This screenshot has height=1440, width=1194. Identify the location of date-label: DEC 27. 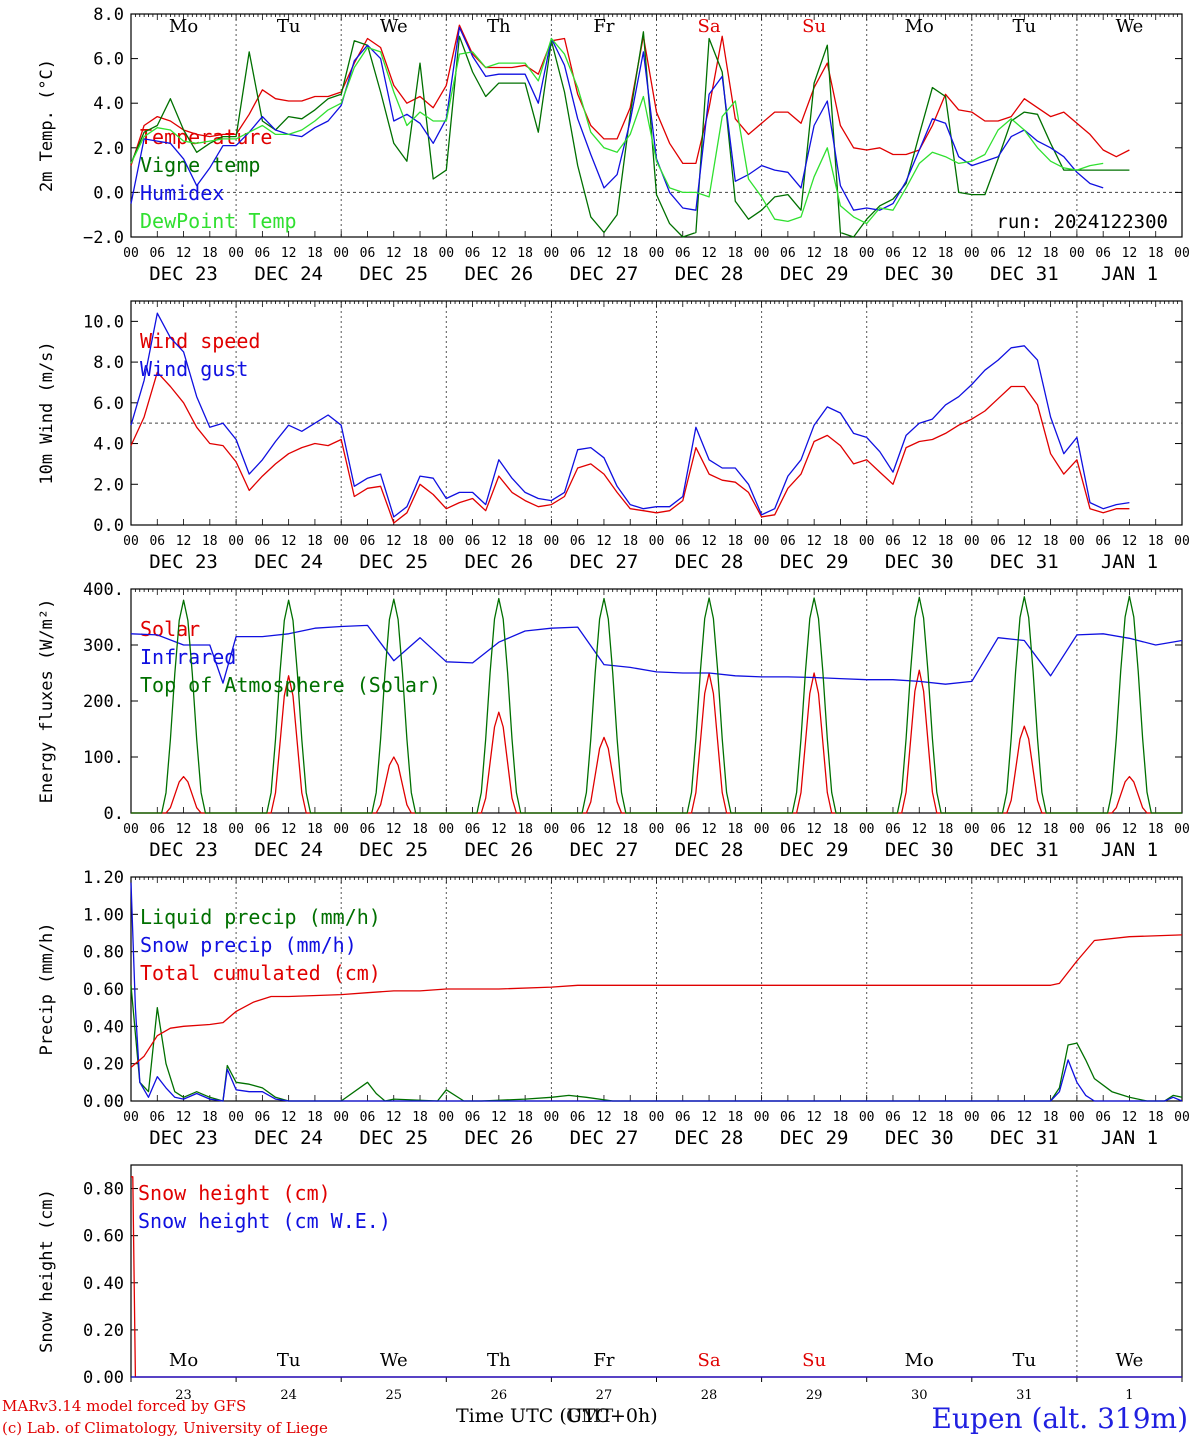
(604, 850).